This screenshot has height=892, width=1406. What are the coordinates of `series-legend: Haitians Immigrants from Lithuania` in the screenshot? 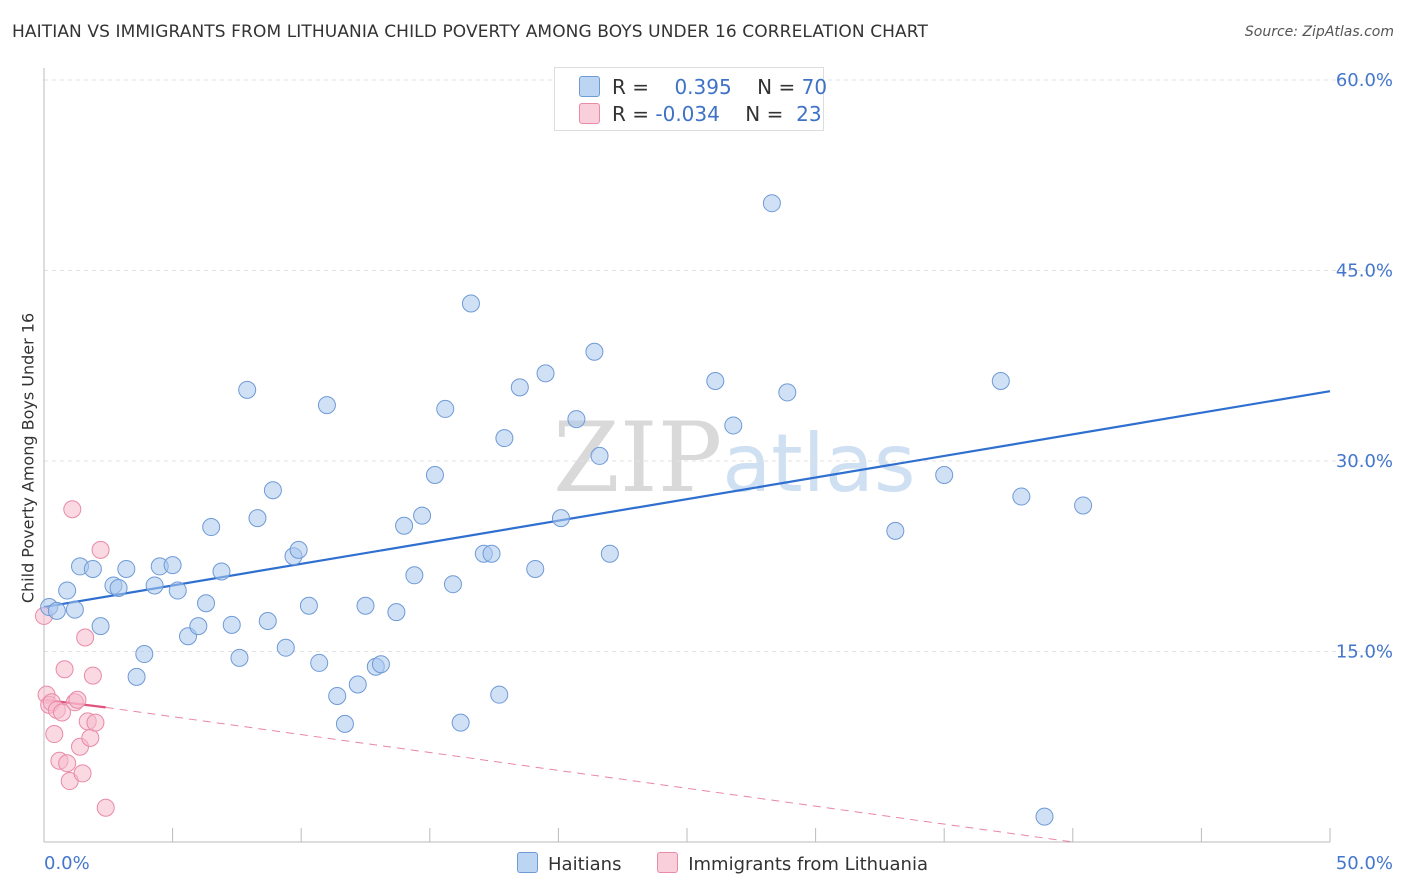 It's located at (737, 863).